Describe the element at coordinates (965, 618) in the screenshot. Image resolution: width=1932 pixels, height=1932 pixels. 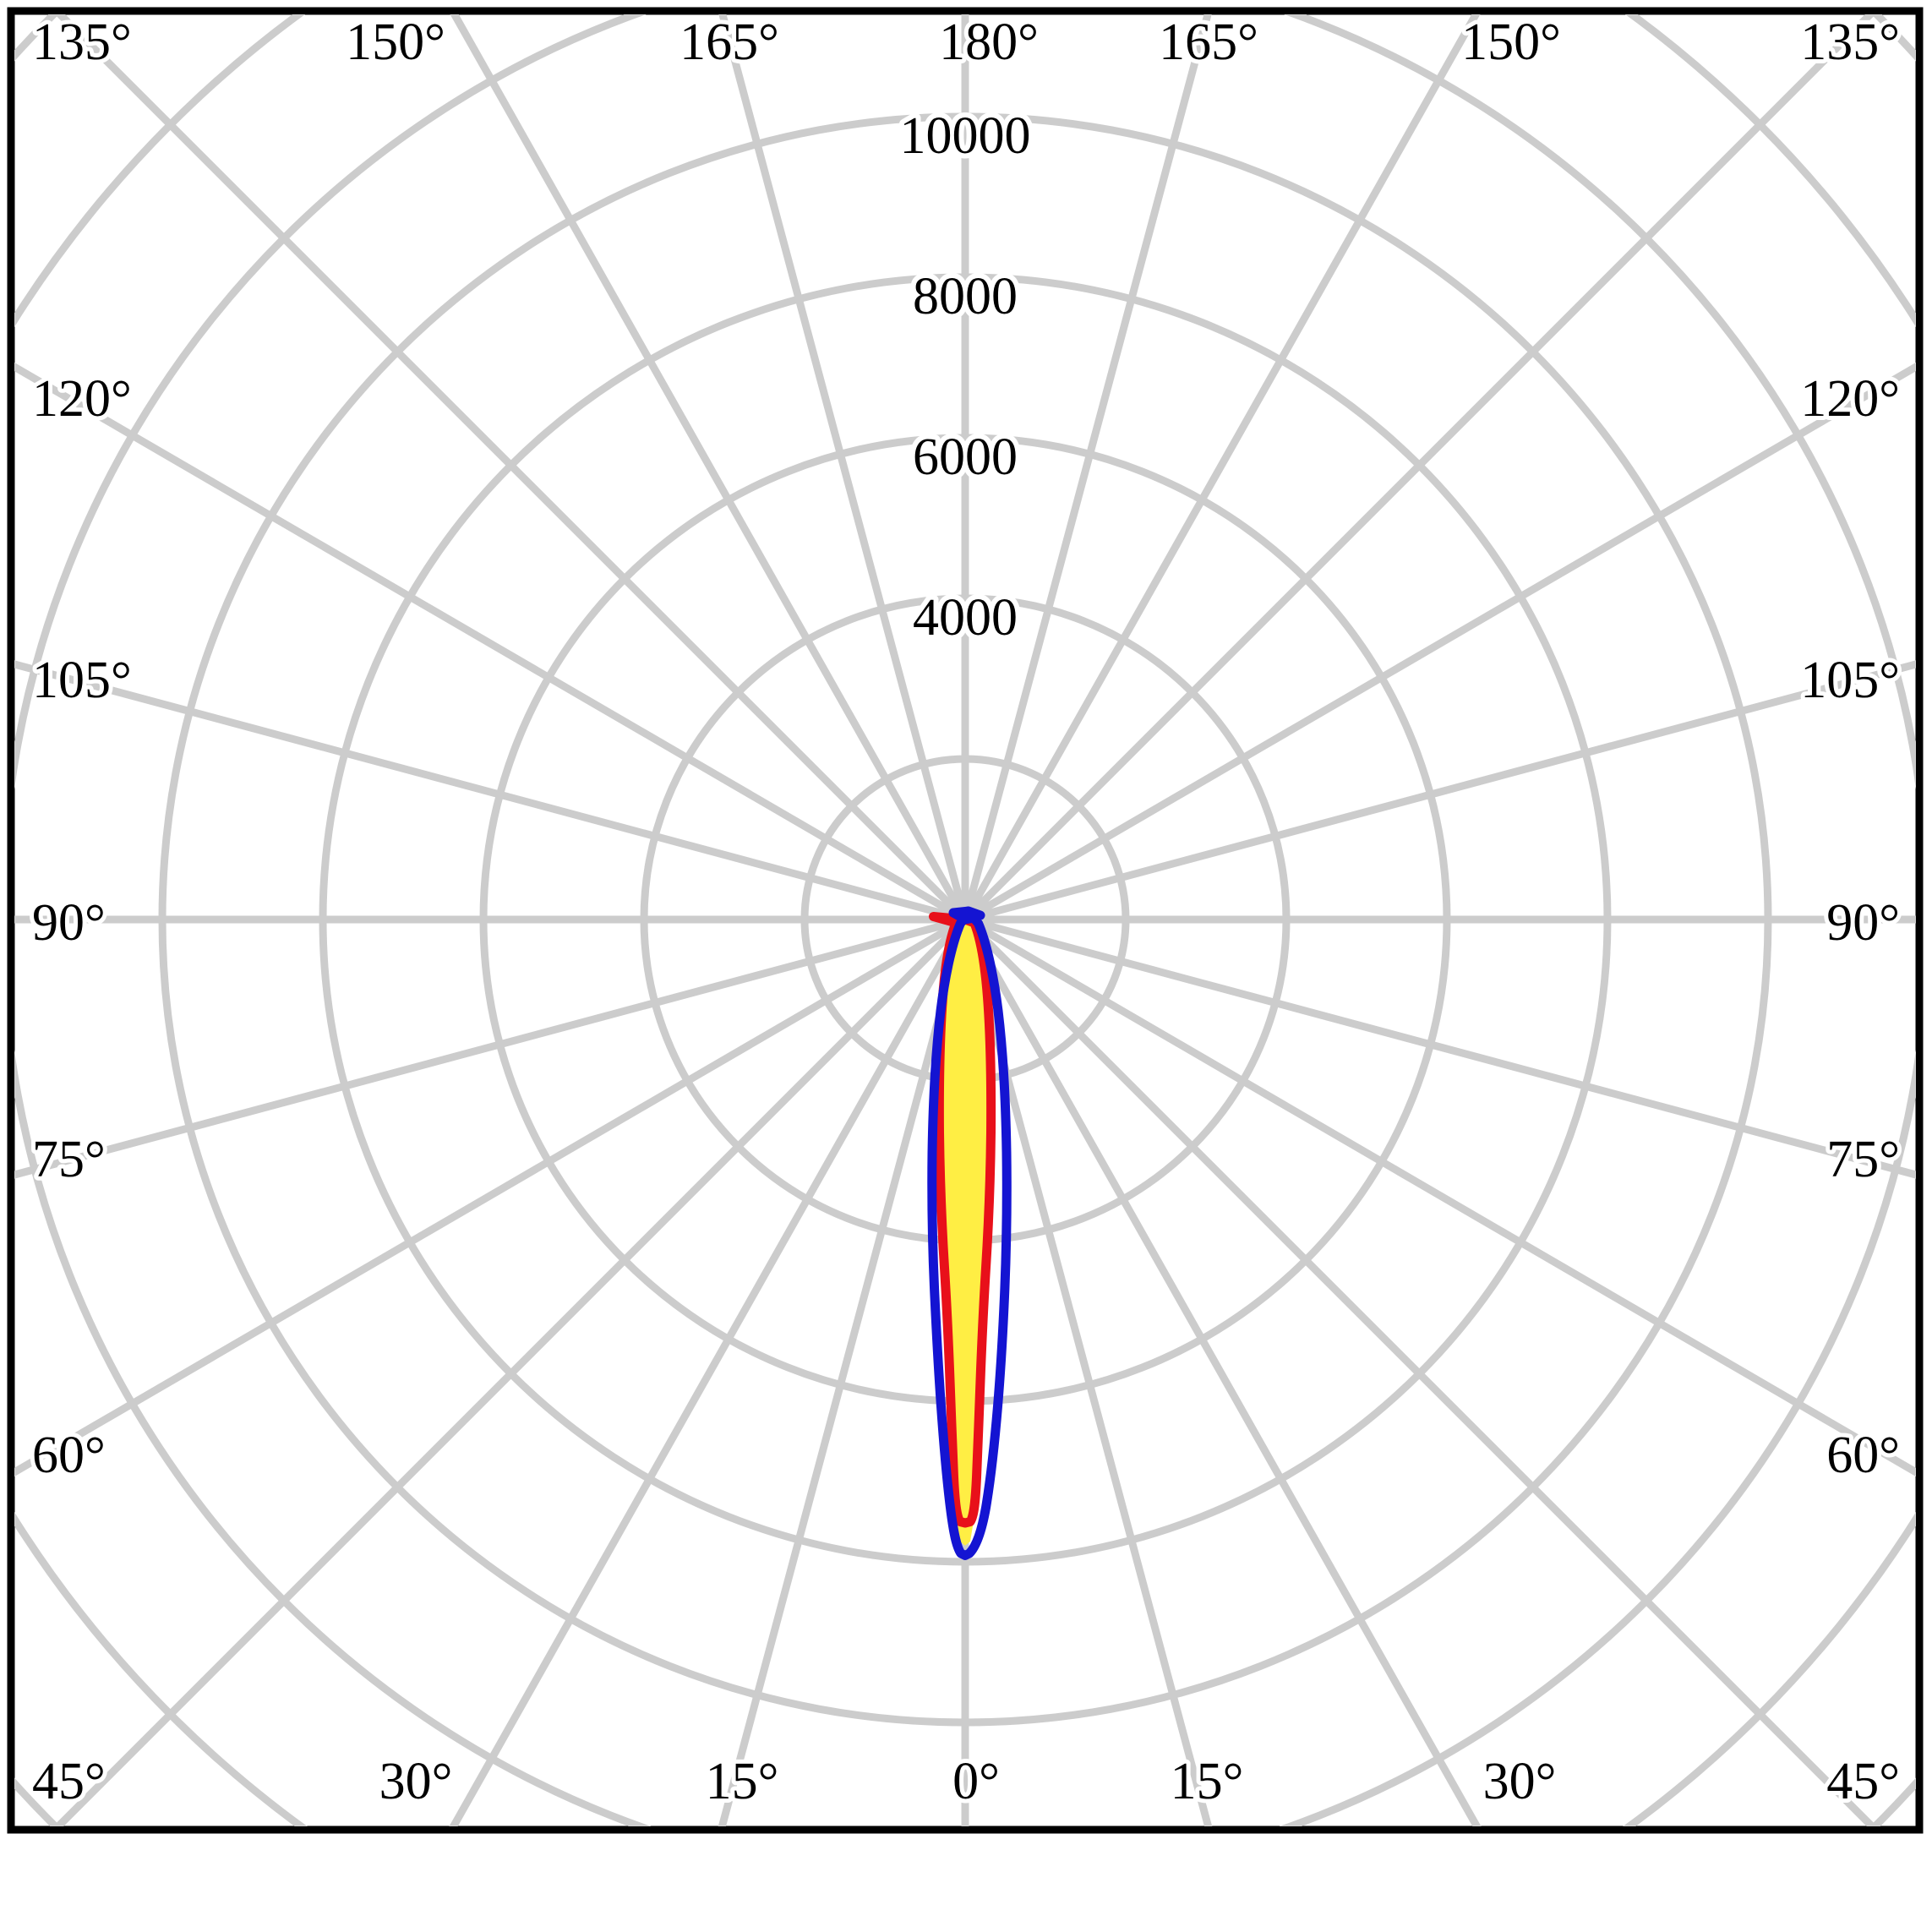
I see `radial-label-4000: 4000` at that location.